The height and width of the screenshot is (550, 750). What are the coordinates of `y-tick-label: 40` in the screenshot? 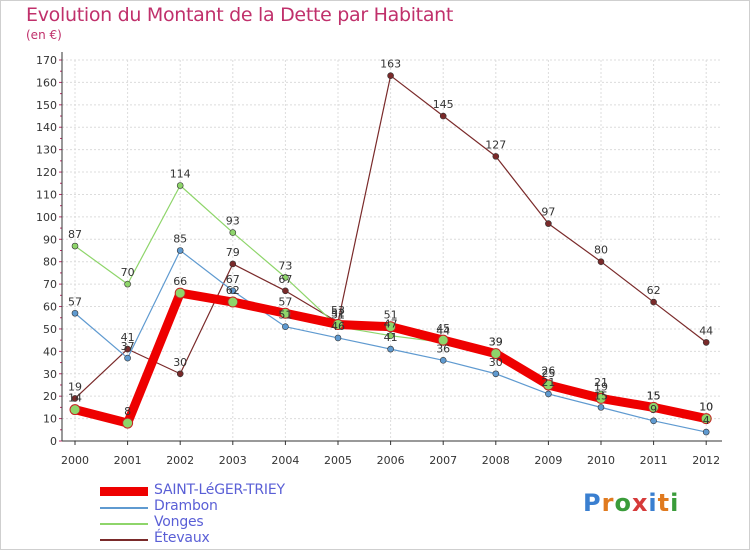 It's located at (50, 351).